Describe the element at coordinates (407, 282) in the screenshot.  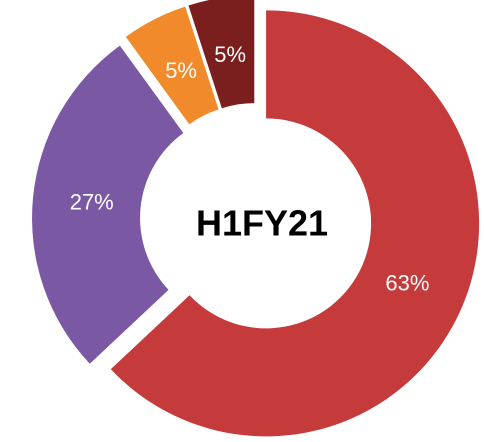
I see `data-label: 63%` at that location.